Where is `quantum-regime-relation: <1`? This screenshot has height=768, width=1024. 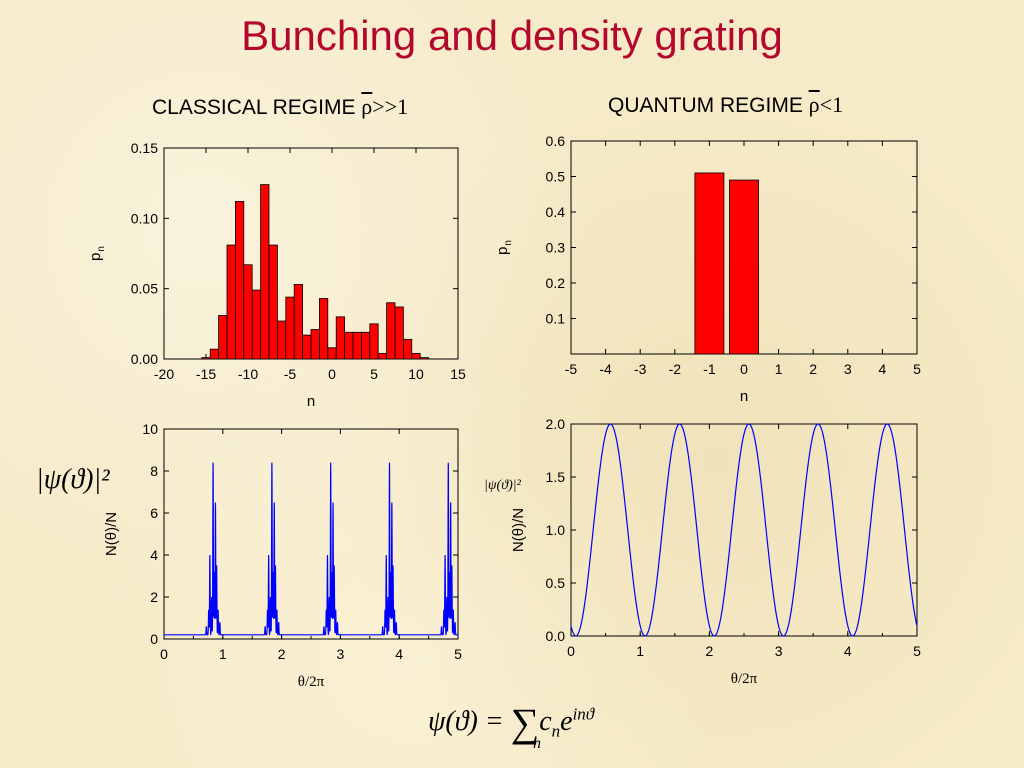 quantum-regime-relation: <1 is located at coordinates (831, 104).